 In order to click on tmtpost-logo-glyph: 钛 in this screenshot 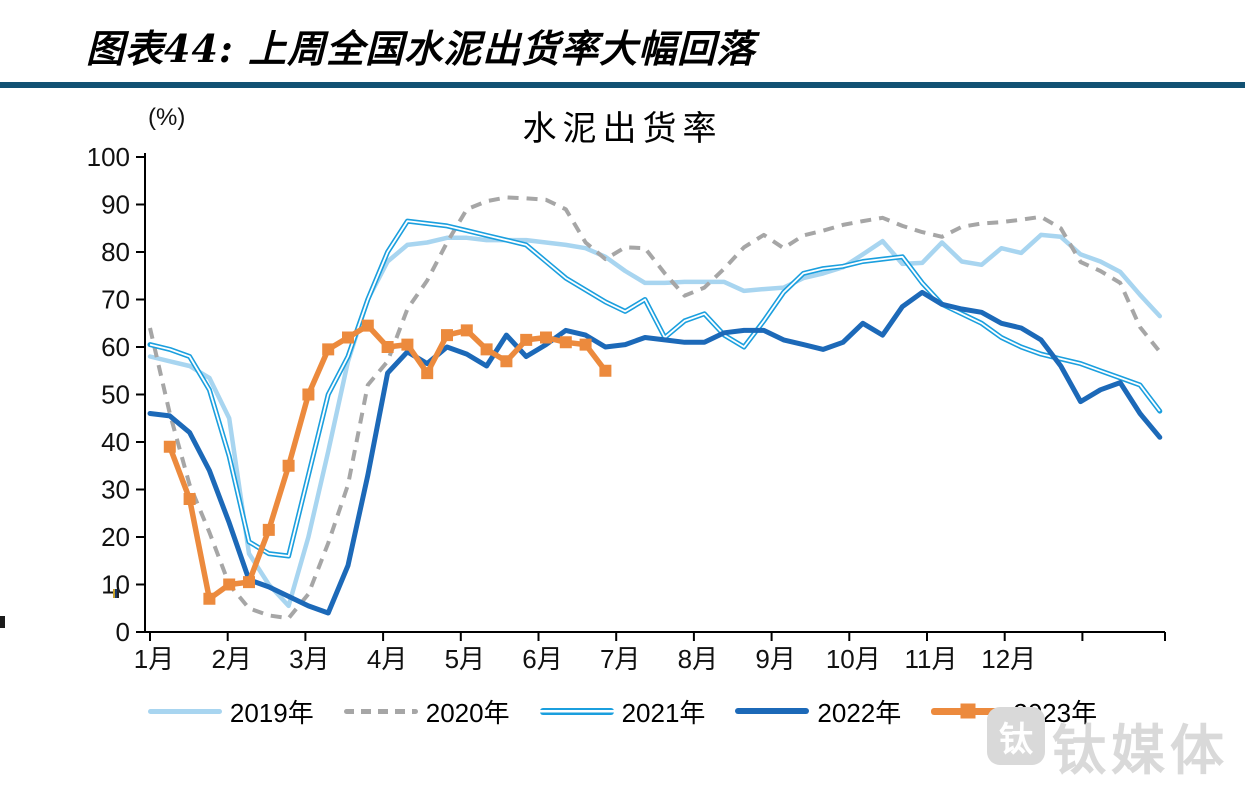, I will do `click(1016, 739)`.